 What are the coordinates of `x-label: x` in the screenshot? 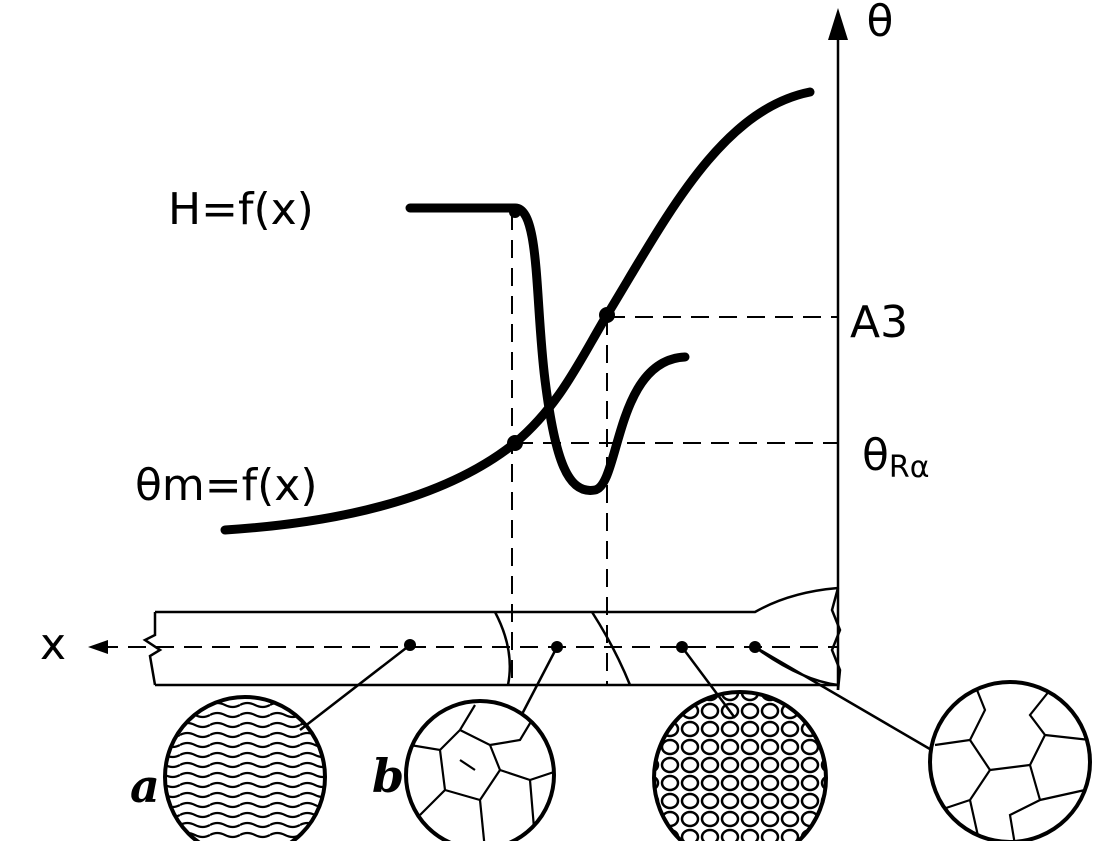 It's located at (53, 644).